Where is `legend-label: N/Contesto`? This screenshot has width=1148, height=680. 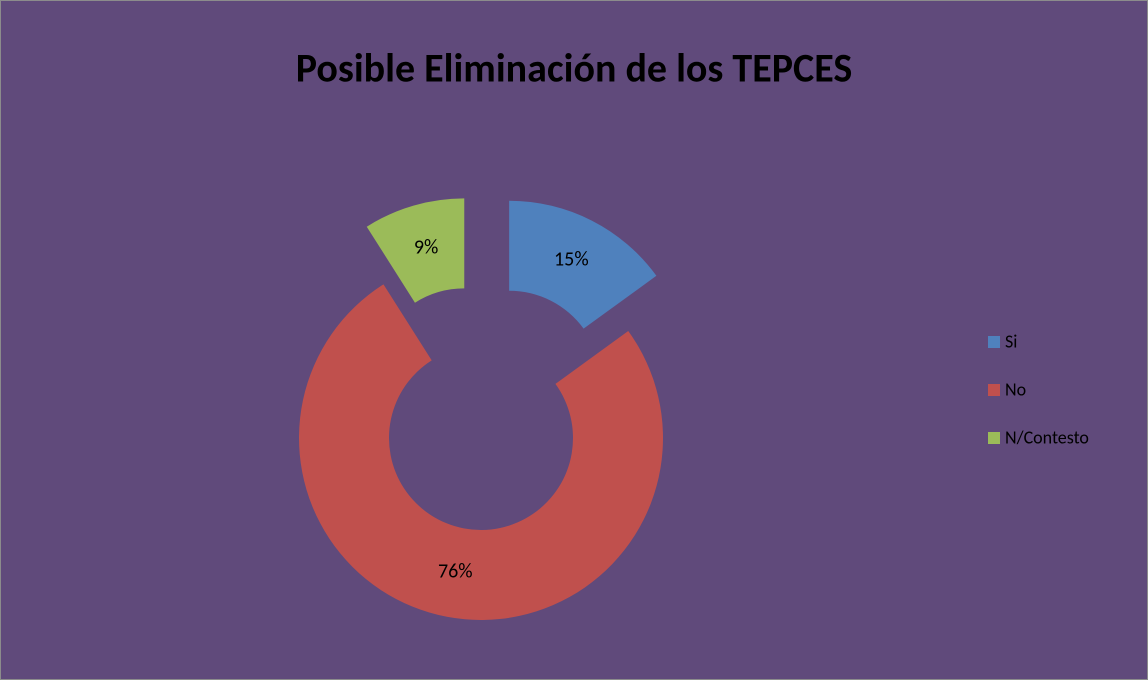
legend-label: N/Contesto is located at coordinates (1047, 437).